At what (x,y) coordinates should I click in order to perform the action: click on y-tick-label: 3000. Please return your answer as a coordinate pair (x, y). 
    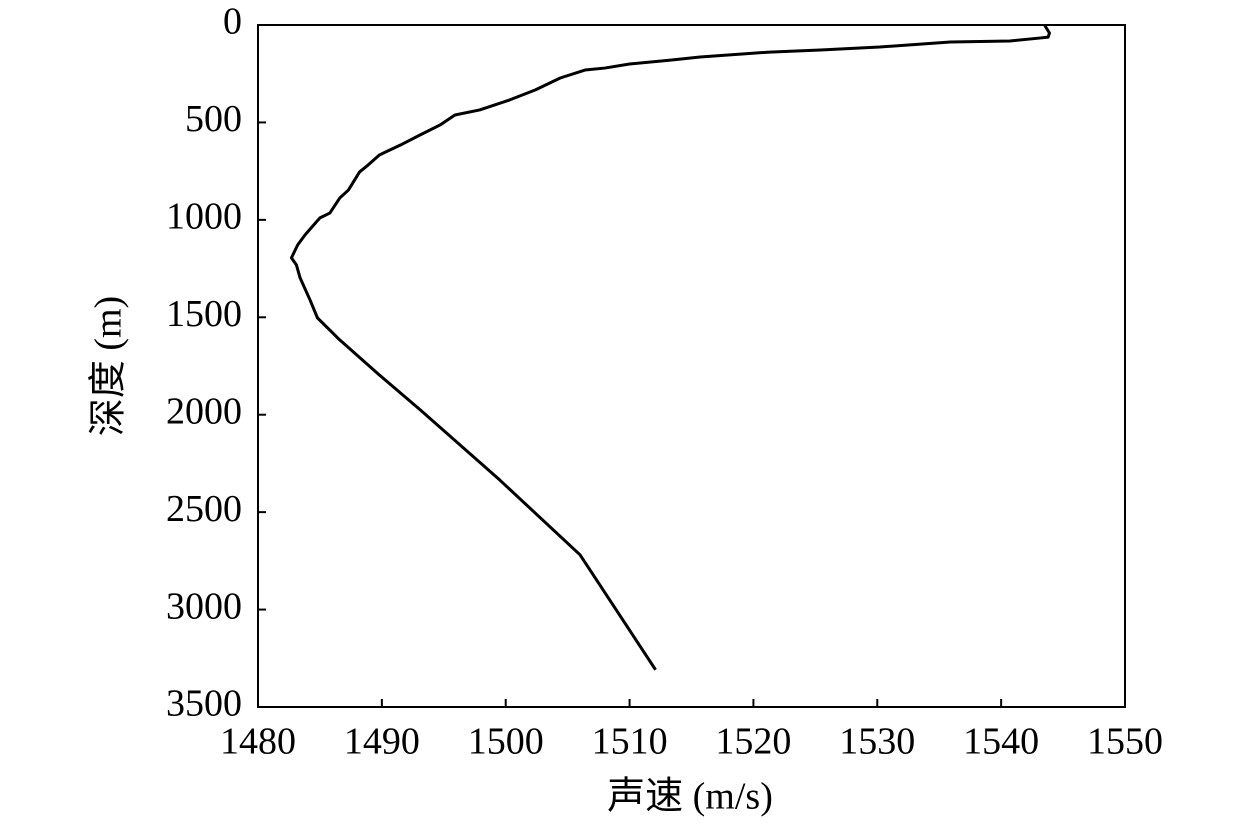
    Looking at the image, I should click on (204, 606).